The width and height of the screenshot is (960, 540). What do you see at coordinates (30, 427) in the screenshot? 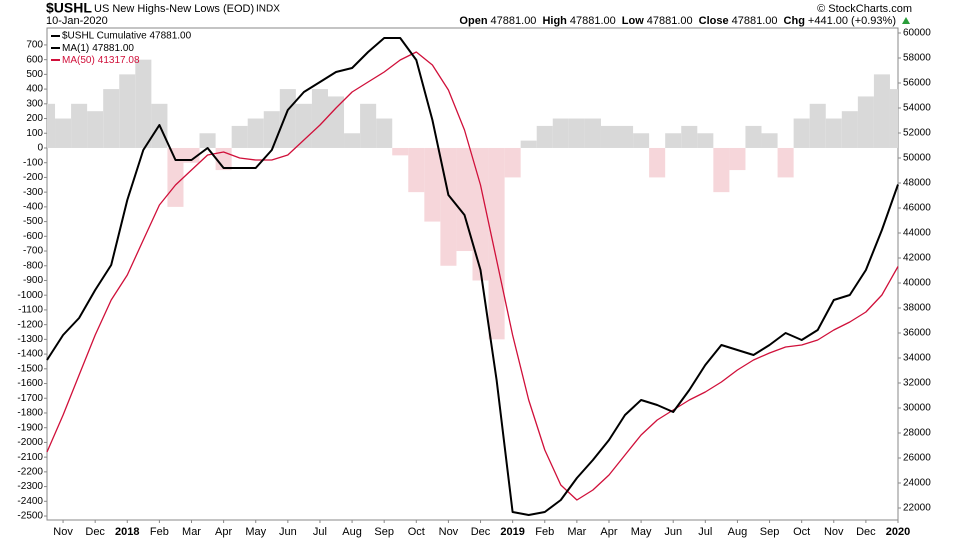
I see `y-tick-label: -1900` at bounding box center [30, 427].